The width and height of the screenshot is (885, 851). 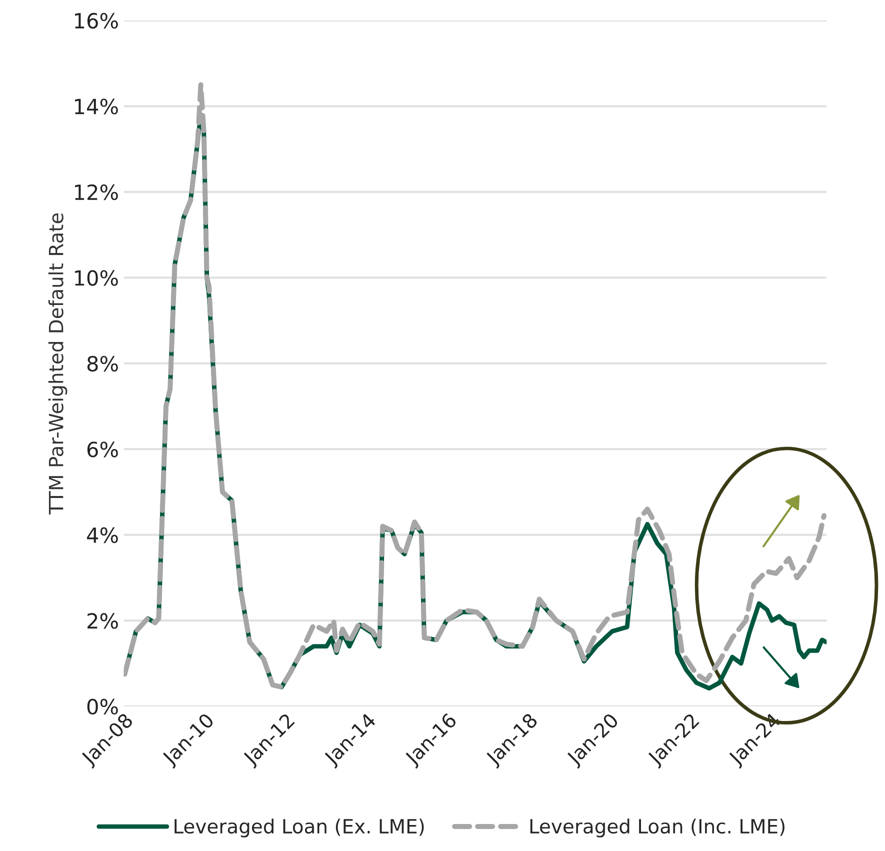 What do you see at coordinates (103, 621) in the screenshot?
I see `y-tick-label: 2%` at bounding box center [103, 621].